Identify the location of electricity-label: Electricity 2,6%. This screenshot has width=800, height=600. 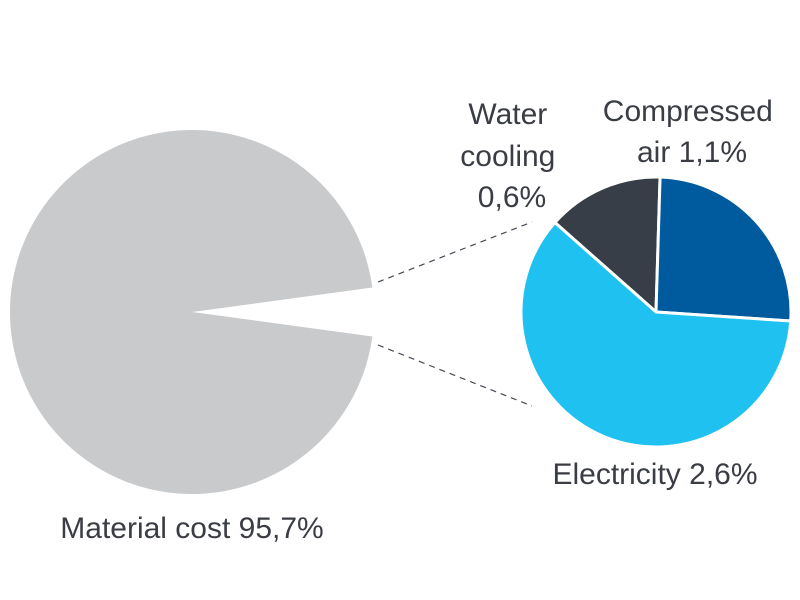
(654, 474).